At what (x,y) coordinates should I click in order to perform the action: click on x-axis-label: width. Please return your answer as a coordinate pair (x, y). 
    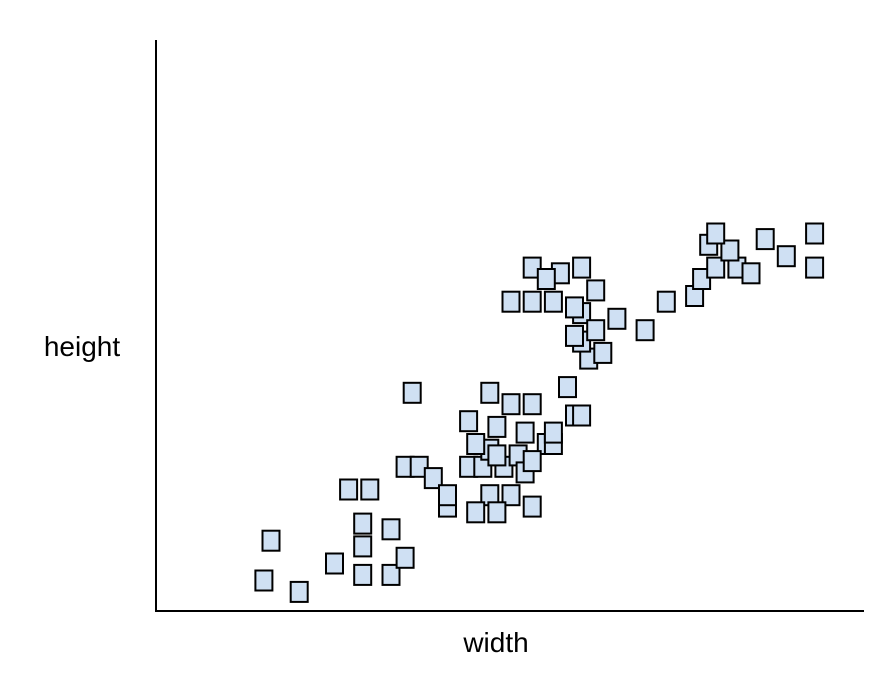
    Looking at the image, I should click on (495, 642).